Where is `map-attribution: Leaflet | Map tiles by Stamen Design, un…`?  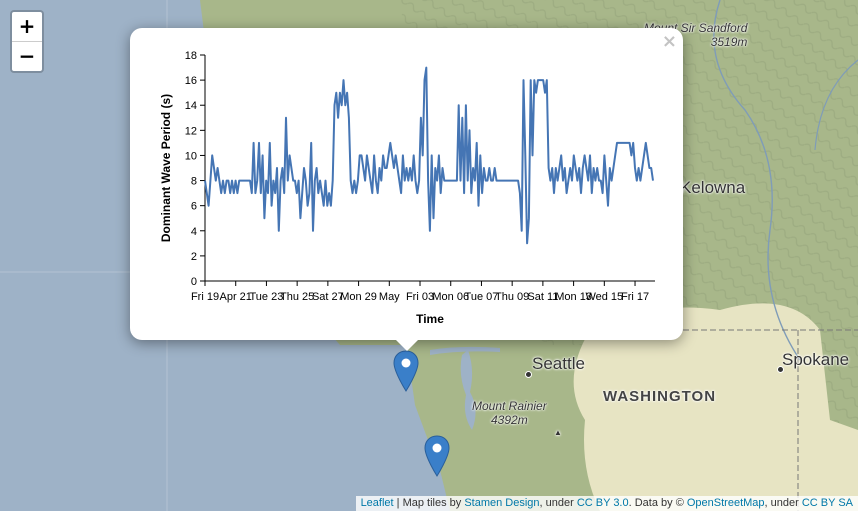
map-attribution: Leaflet | Map tiles by Stamen Design, un… is located at coordinates (606, 503).